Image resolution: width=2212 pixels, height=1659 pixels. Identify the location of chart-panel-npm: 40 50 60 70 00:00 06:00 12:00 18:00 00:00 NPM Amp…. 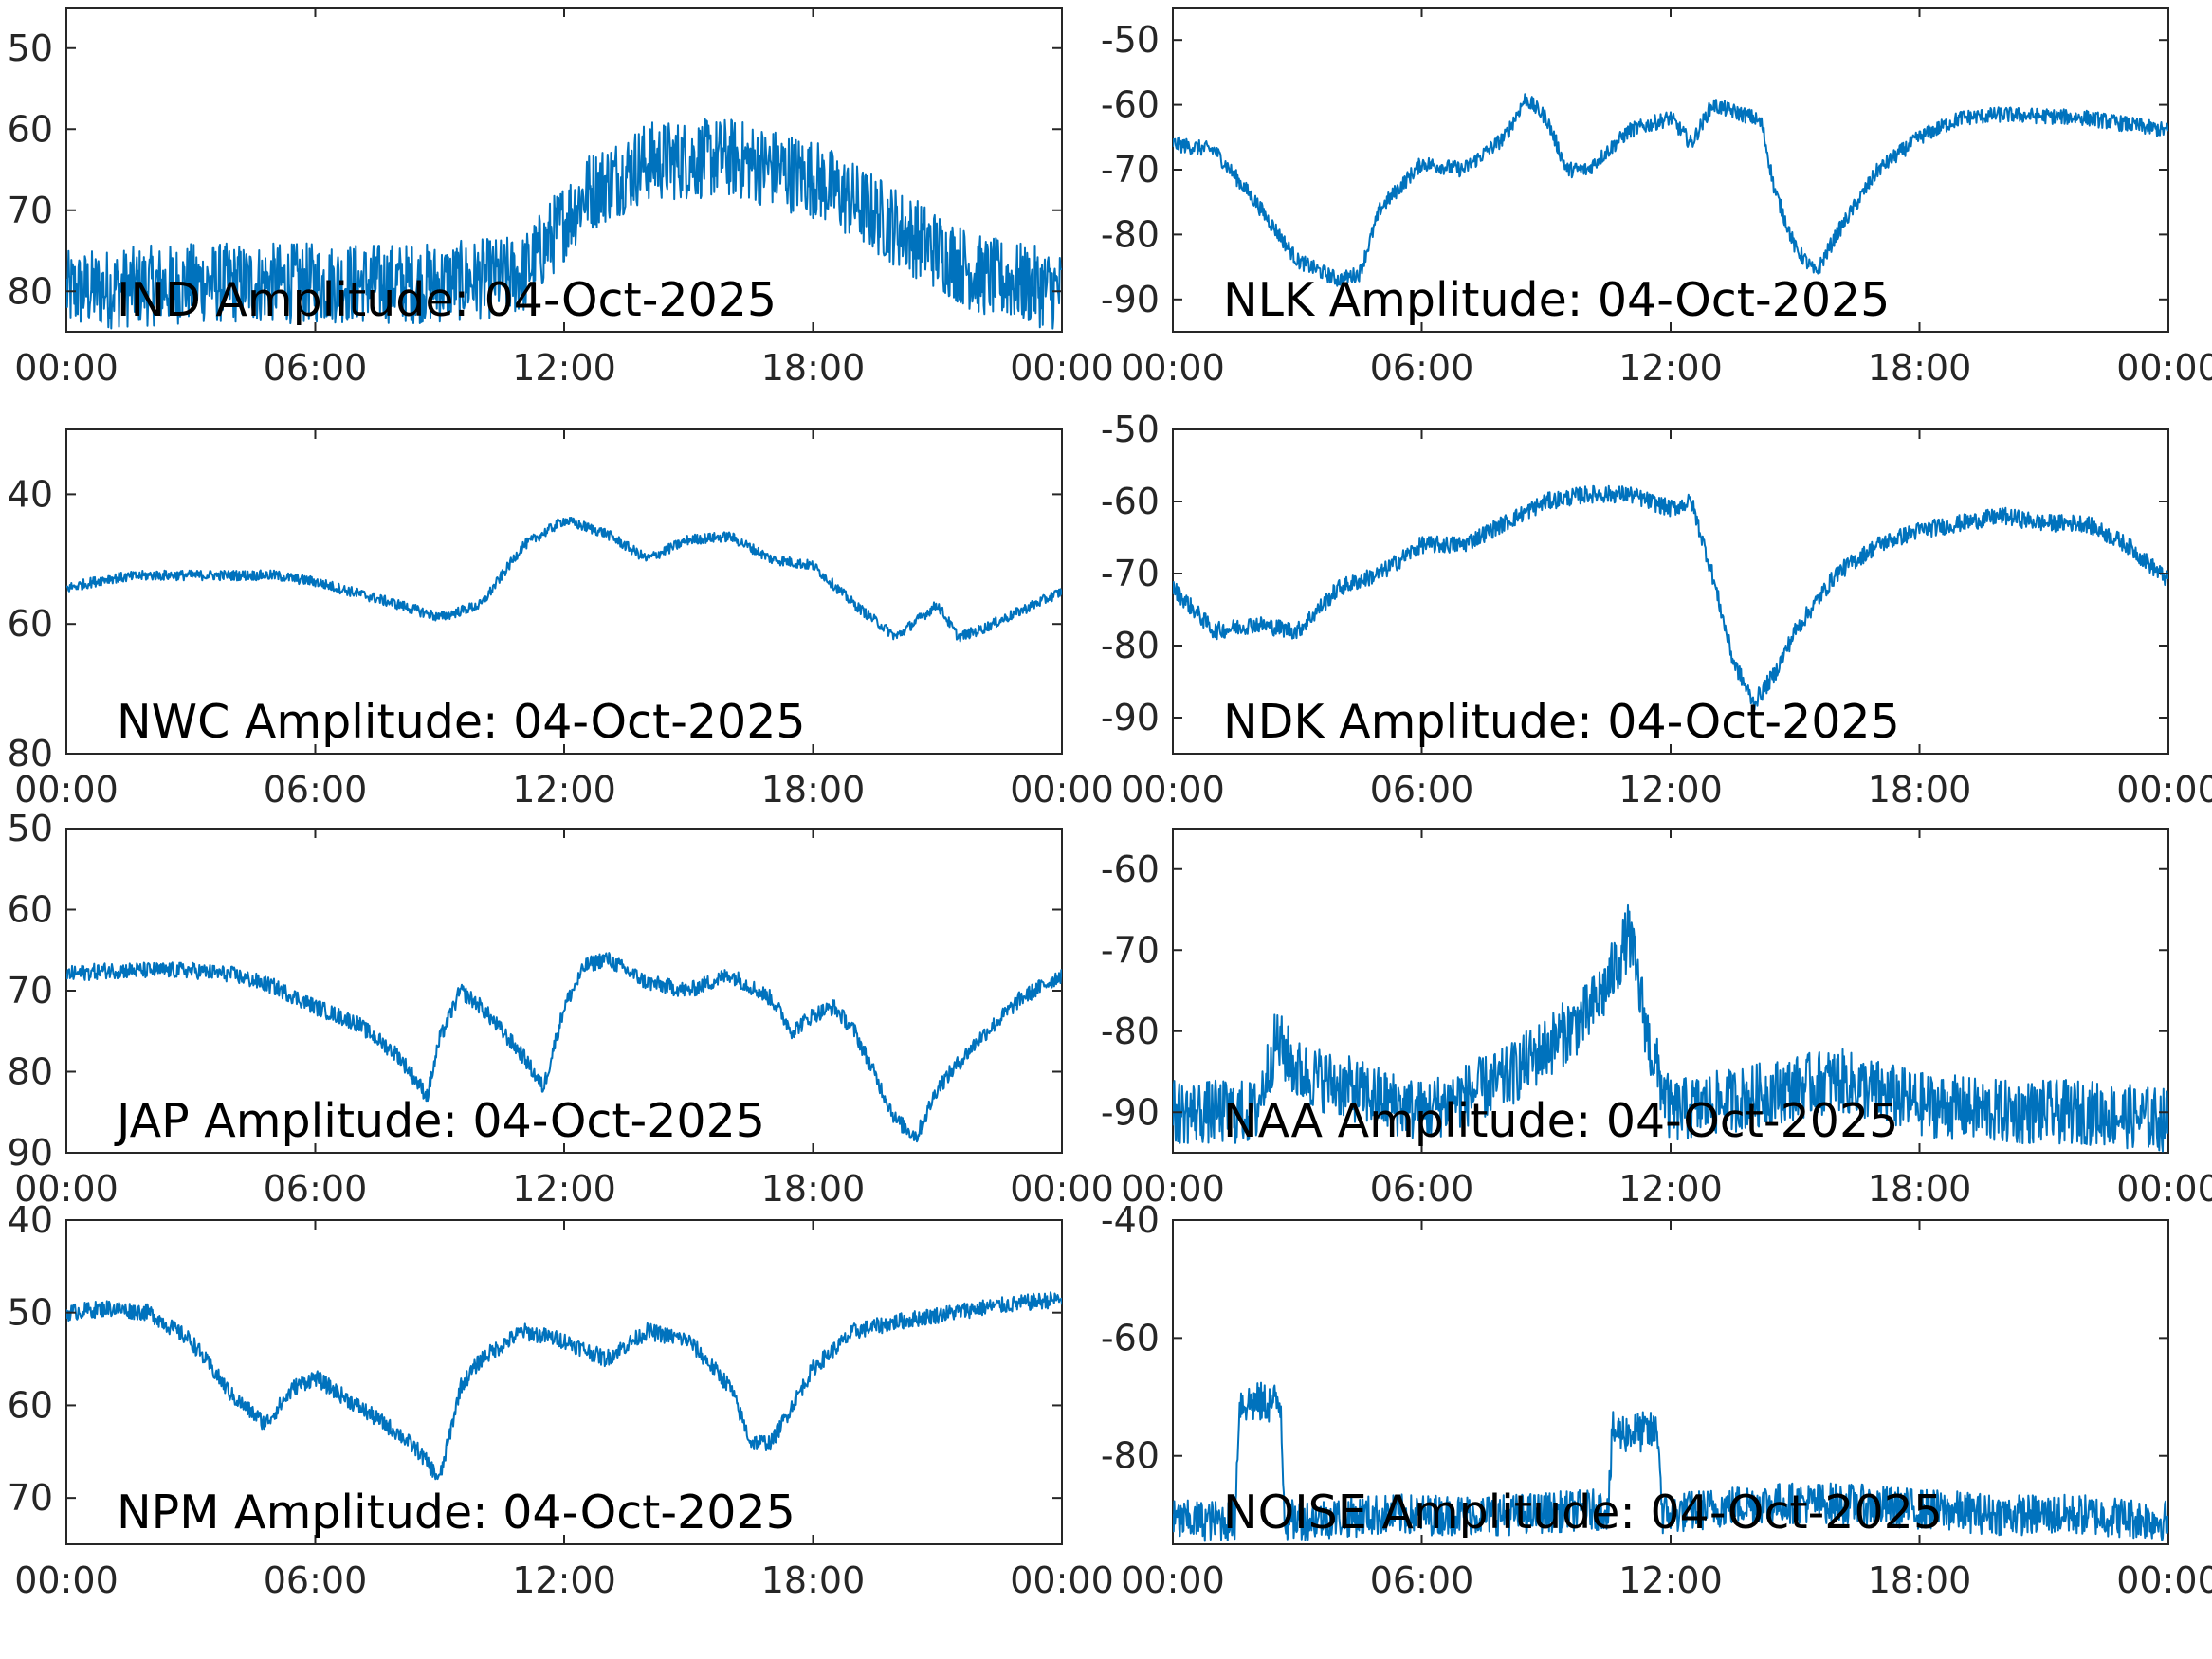
(561, 1400).